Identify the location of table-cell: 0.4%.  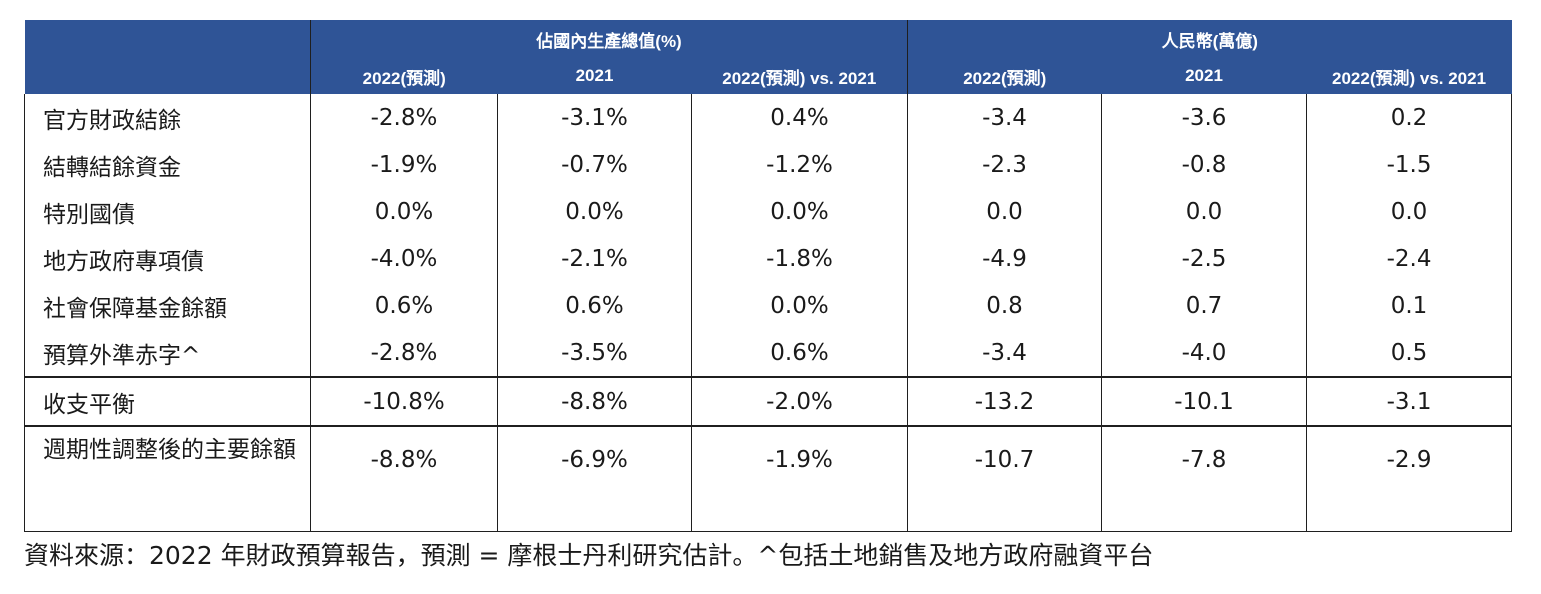
(799, 117).